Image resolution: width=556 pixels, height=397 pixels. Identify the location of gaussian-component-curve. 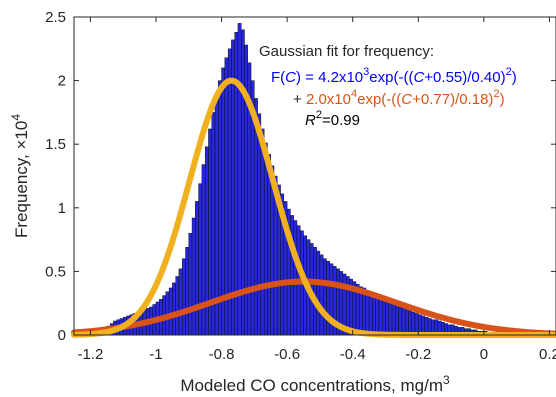
(313, 307).